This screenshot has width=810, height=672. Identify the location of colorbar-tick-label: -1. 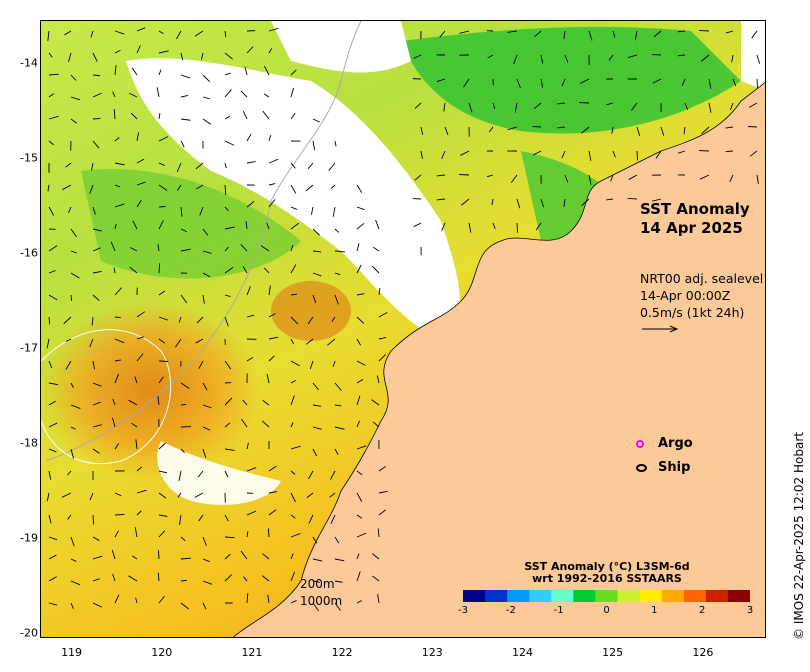
(558, 610).